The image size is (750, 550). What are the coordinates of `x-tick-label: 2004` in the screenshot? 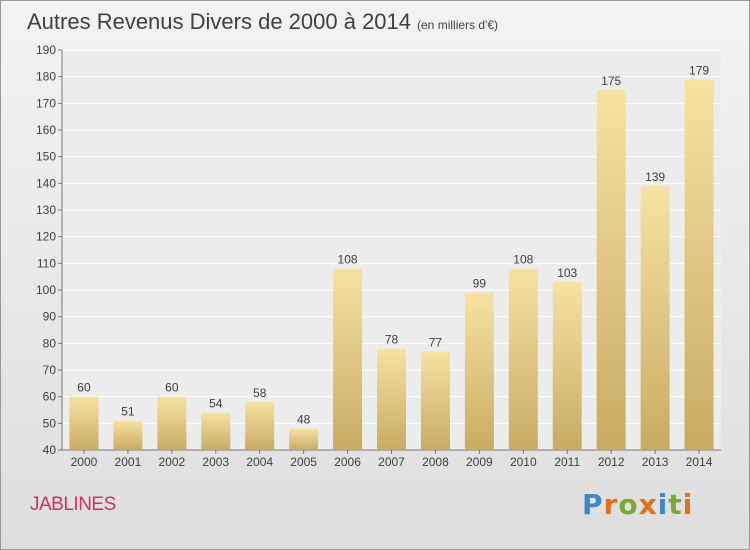 It's located at (259, 462).